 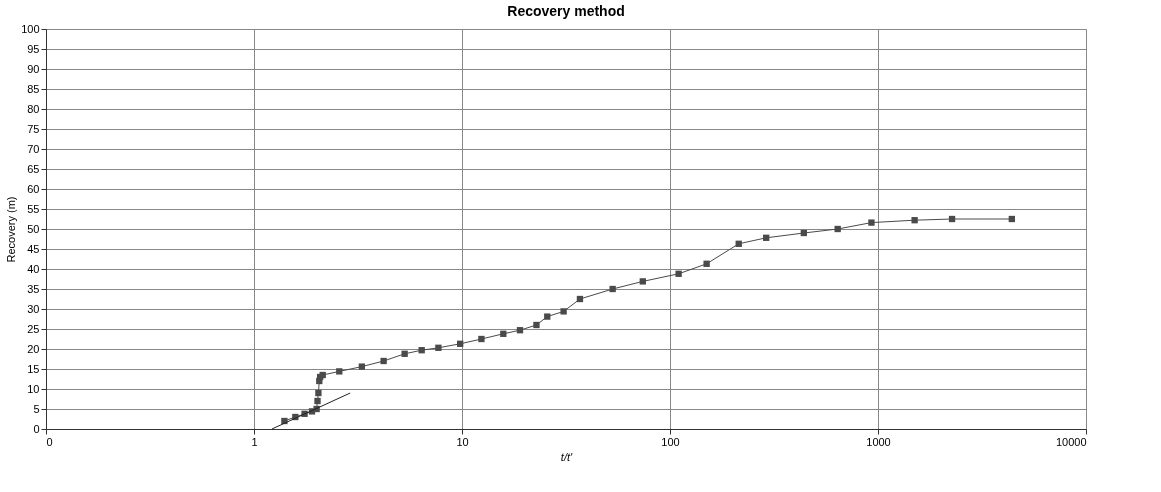 I want to click on y-tick-label: 50, so click(x=33, y=228).